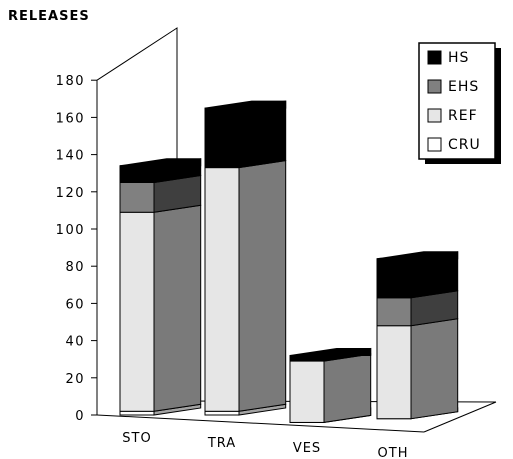 The image size is (513, 459). Describe the element at coordinates (222, 413) in the screenshot. I see `bar-tra-cru` at that location.